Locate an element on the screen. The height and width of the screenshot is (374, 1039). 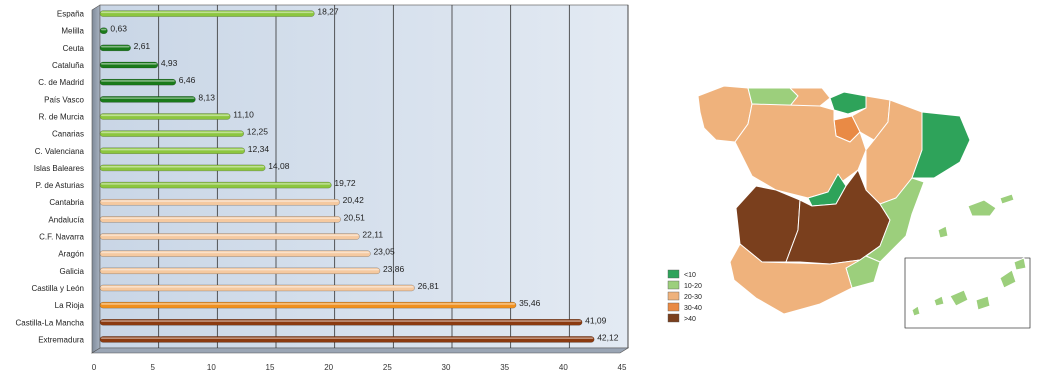
x-tick-label: 0 is located at coordinates (94, 367).